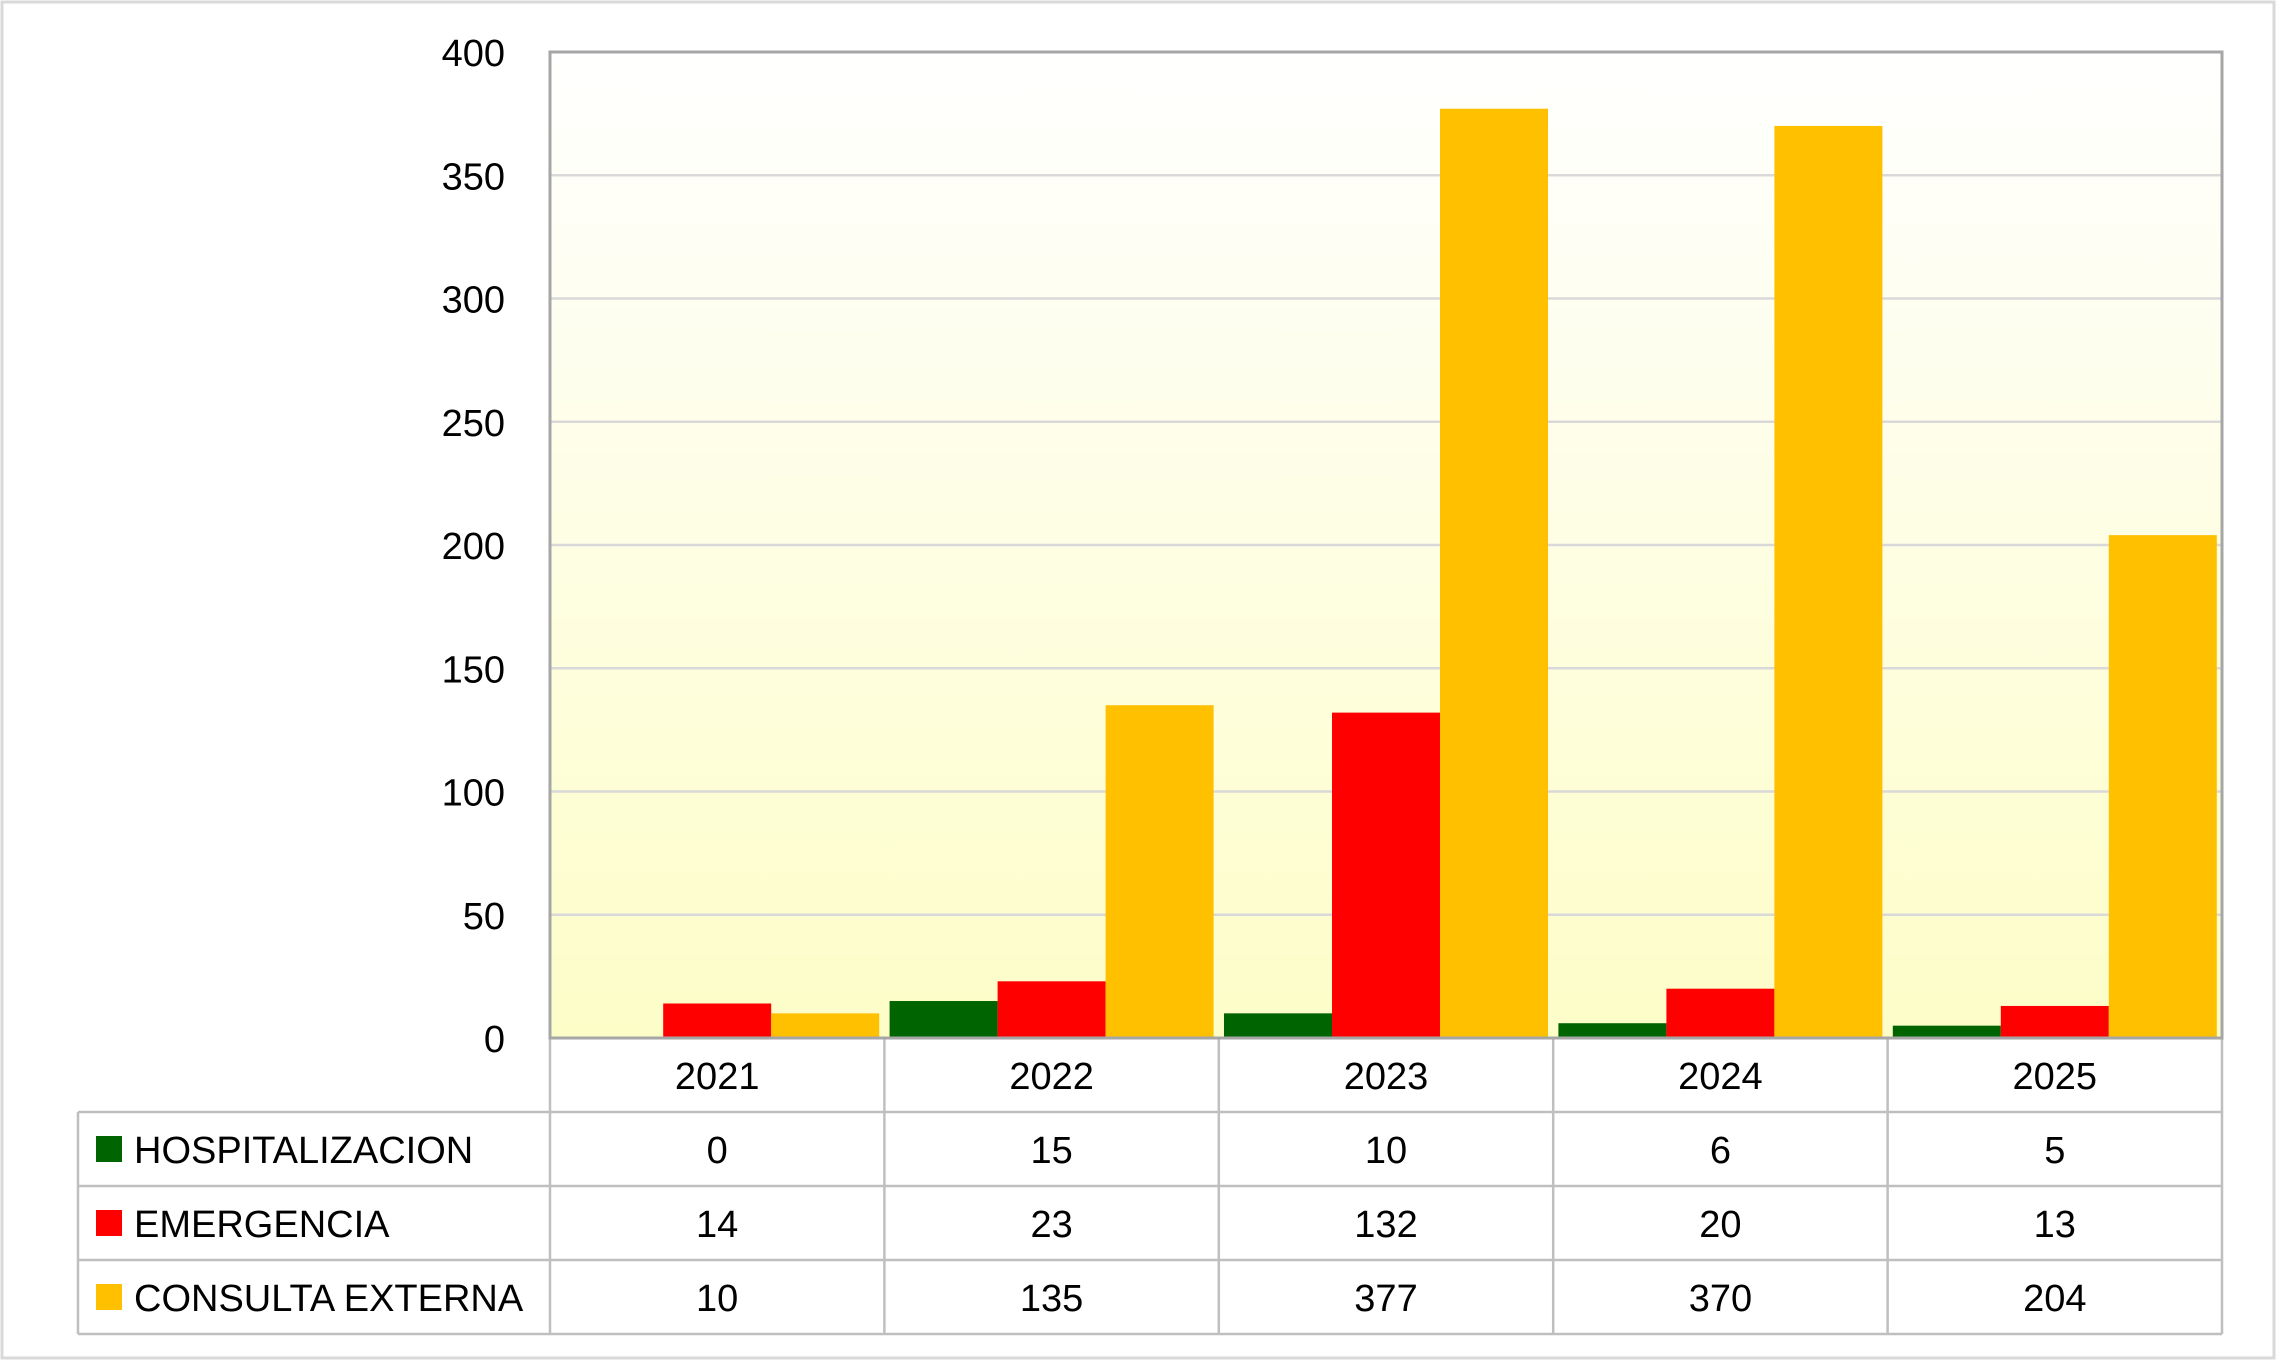 The image size is (2276, 1365). What do you see at coordinates (329, 1299) in the screenshot?
I see `legend-label: CONSULTA EXTERNA` at bounding box center [329, 1299].